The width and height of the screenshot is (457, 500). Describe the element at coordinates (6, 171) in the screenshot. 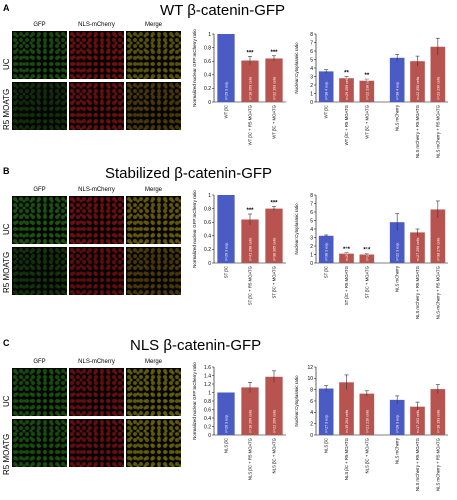

I see `panel-letter: B` at that location.